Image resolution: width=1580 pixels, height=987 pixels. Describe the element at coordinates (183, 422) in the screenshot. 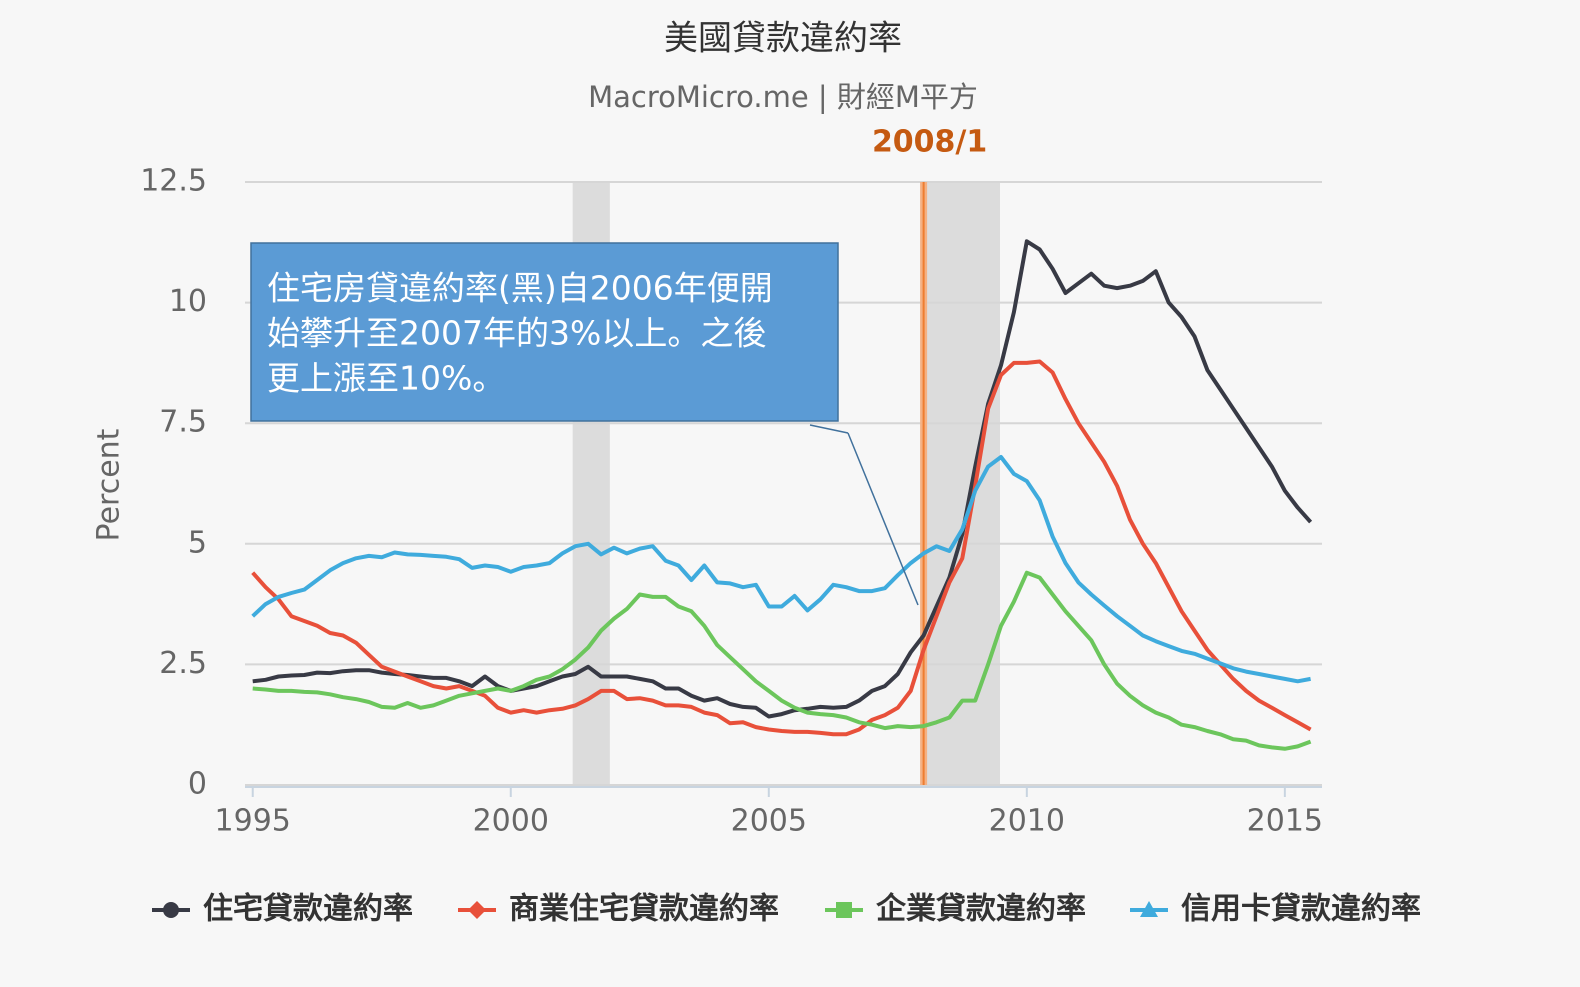

I see `y-tick-label: 7.5` at that location.